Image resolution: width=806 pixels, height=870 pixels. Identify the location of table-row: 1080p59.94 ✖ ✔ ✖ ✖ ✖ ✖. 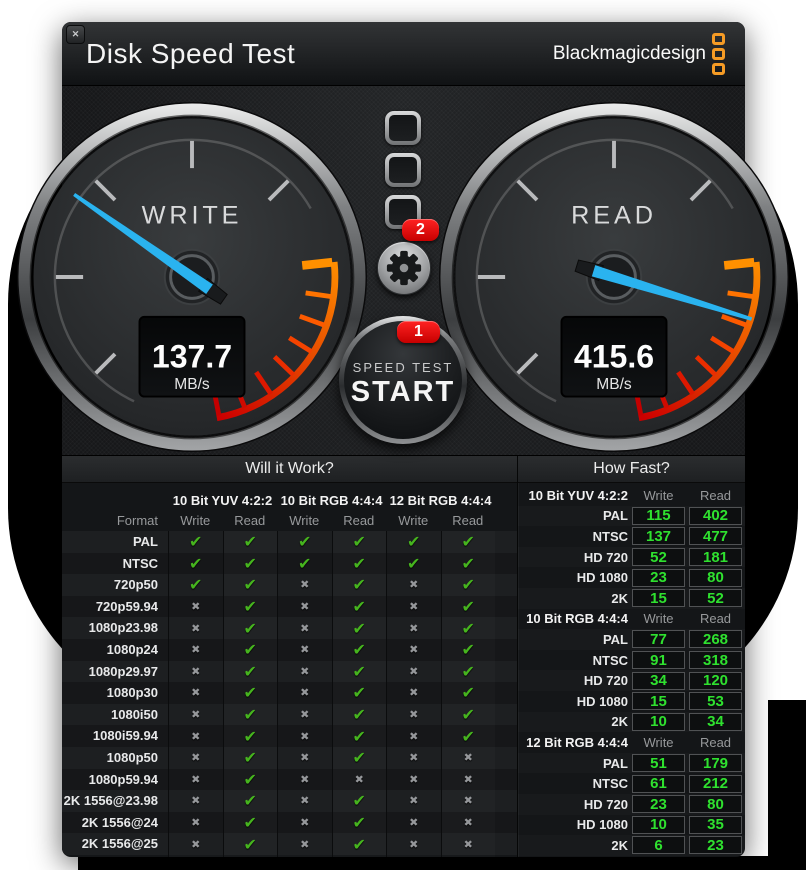
(289, 779).